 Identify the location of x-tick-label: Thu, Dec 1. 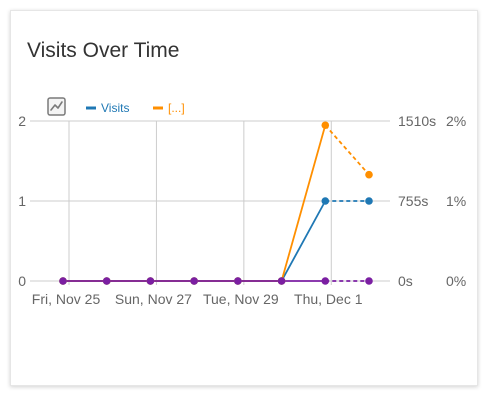
(328, 299).